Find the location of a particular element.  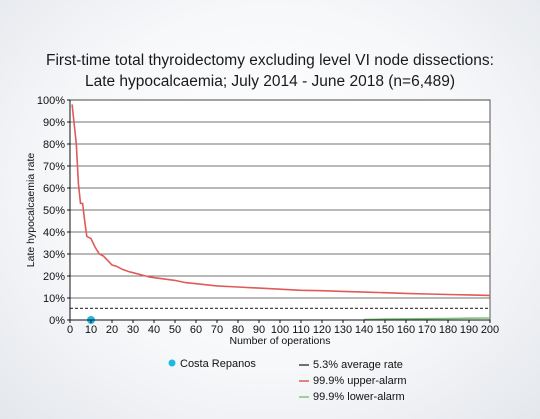

y-tick-label: 10% is located at coordinates (54, 299).